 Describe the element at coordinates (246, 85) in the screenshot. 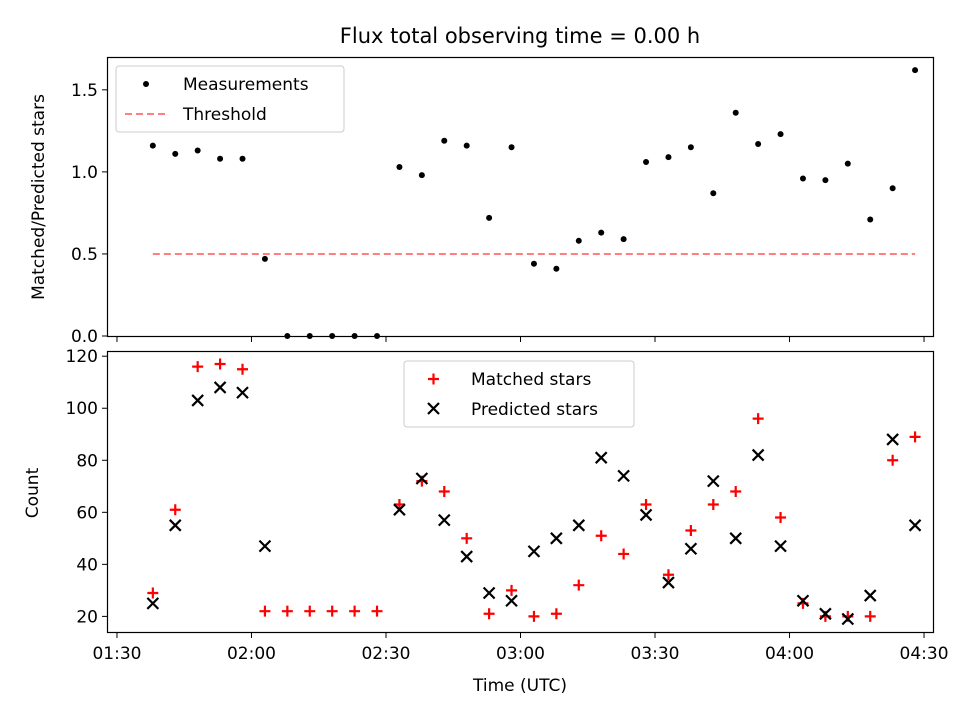

I see `legend-measurements-label: Measurements` at that location.